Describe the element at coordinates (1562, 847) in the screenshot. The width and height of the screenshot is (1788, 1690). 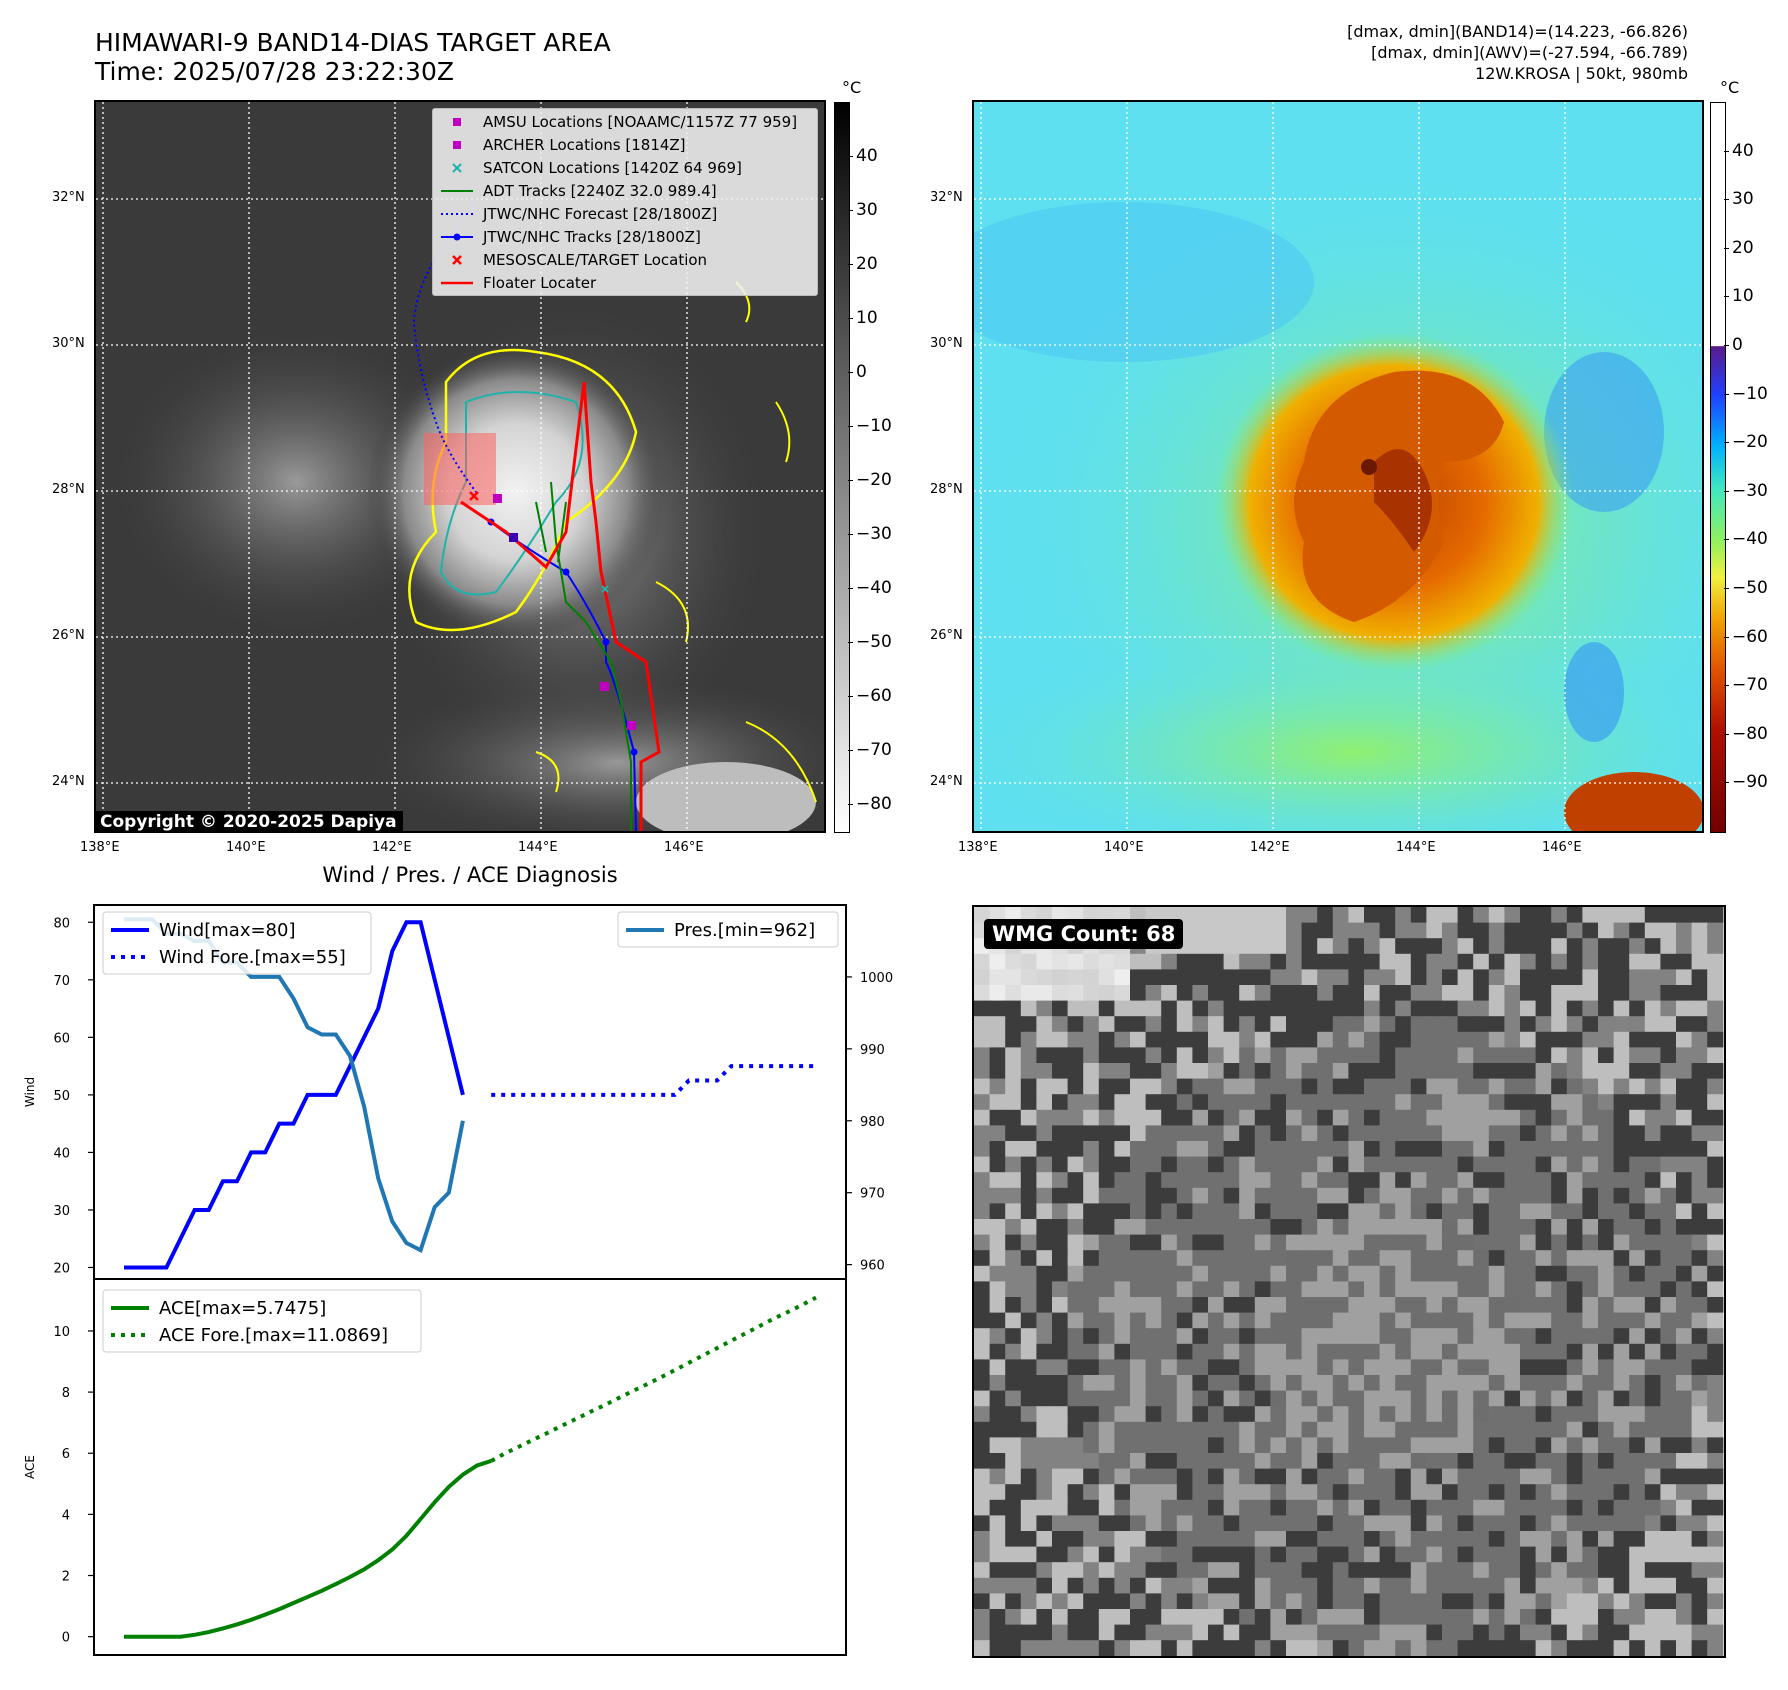
I see `lon-tick-label: 146°E` at that location.